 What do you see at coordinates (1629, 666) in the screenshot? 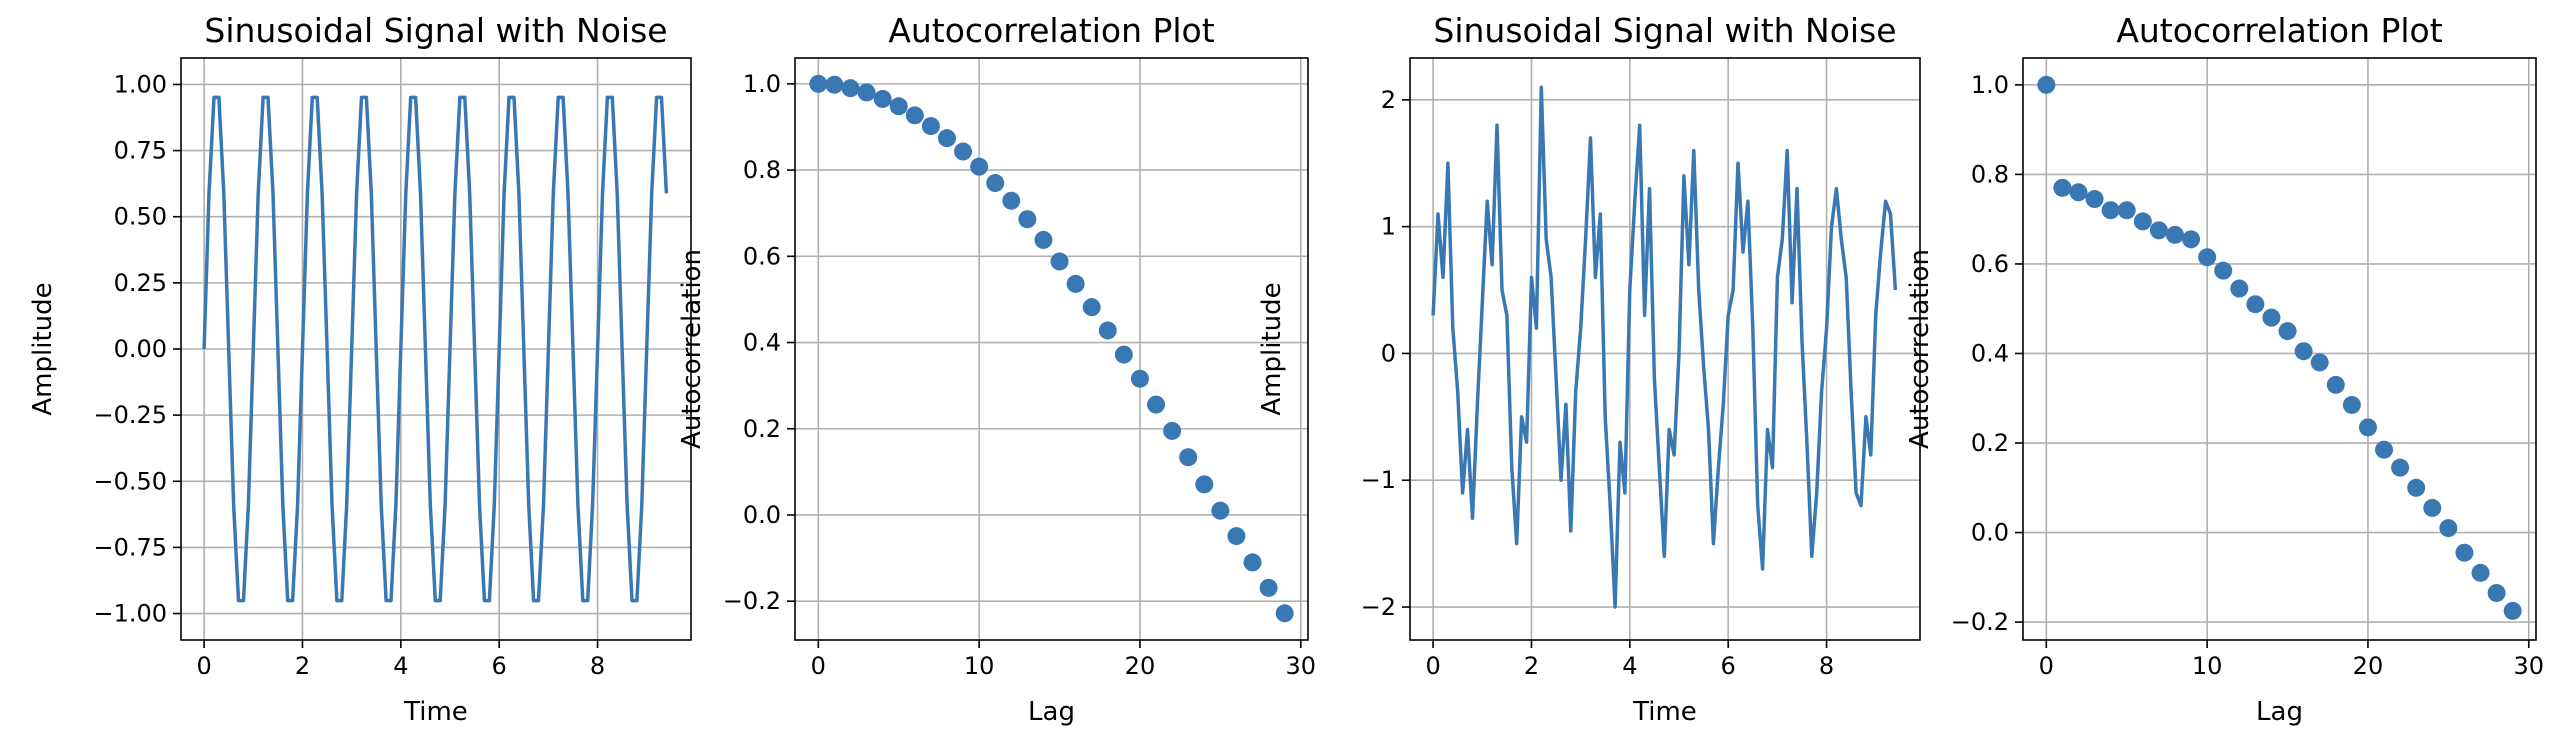
I see `x-tick-label: 4` at bounding box center [1629, 666].